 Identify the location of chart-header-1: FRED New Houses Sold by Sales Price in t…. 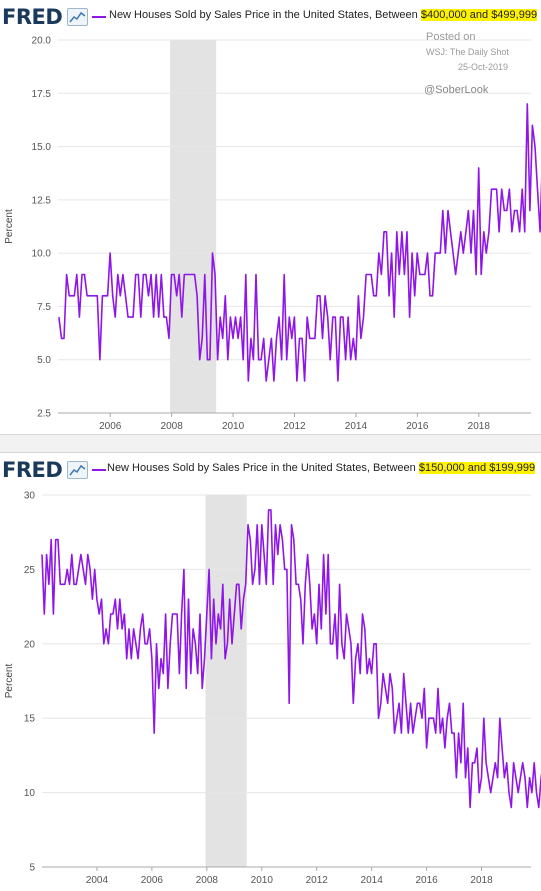
(270, 17).